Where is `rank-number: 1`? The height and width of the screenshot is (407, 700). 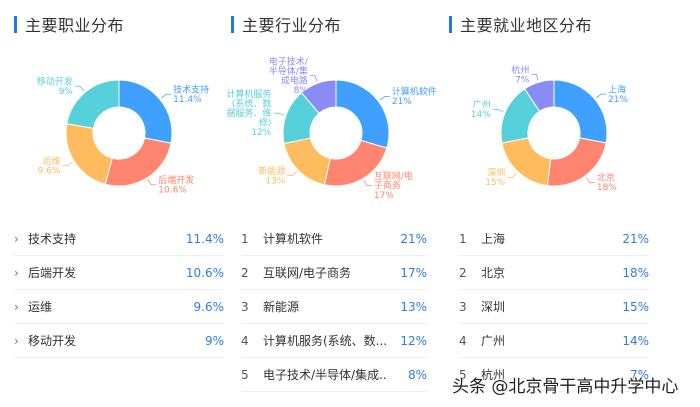
rank-number: 1 is located at coordinates (463, 238).